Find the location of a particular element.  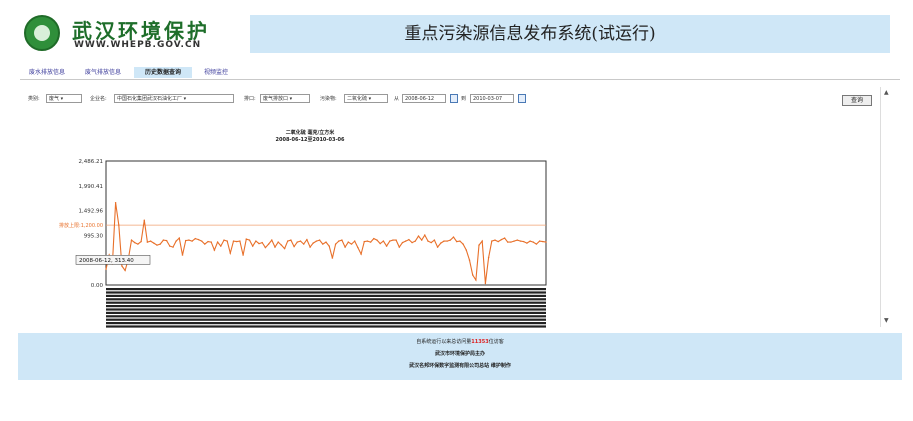

title-bar: 重点污染源信息发布系统(试运行) is located at coordinates (570, 34).